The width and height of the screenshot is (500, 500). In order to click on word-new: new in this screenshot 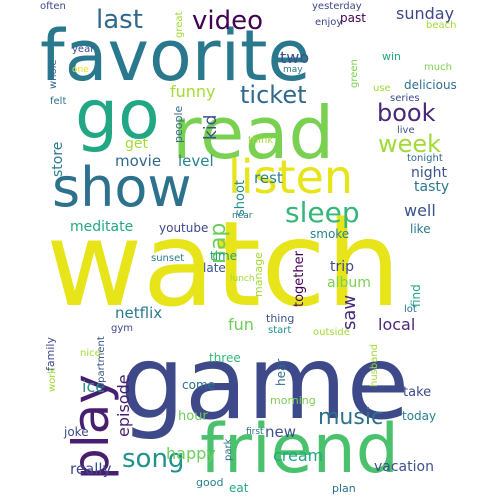, I will do `click(280, 432)`.